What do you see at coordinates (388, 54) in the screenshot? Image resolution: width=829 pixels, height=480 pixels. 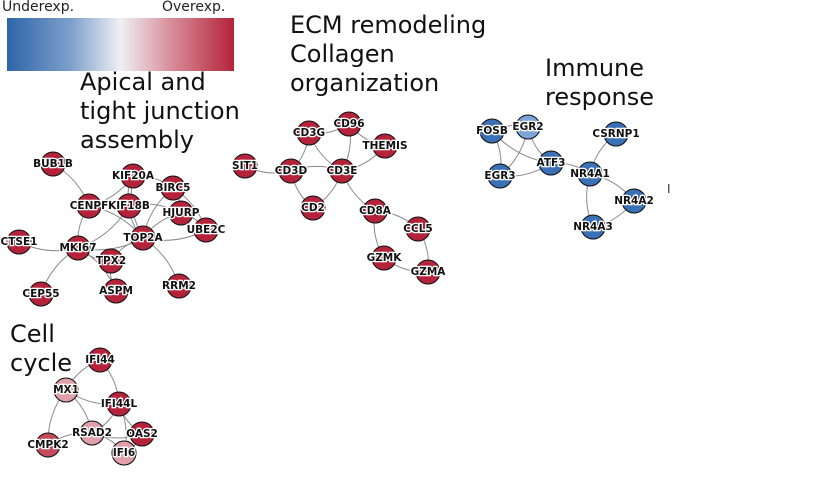 I see `cluster-label-ecm: ECM remodeling Collagen organization` at bounding box center [388, 54].